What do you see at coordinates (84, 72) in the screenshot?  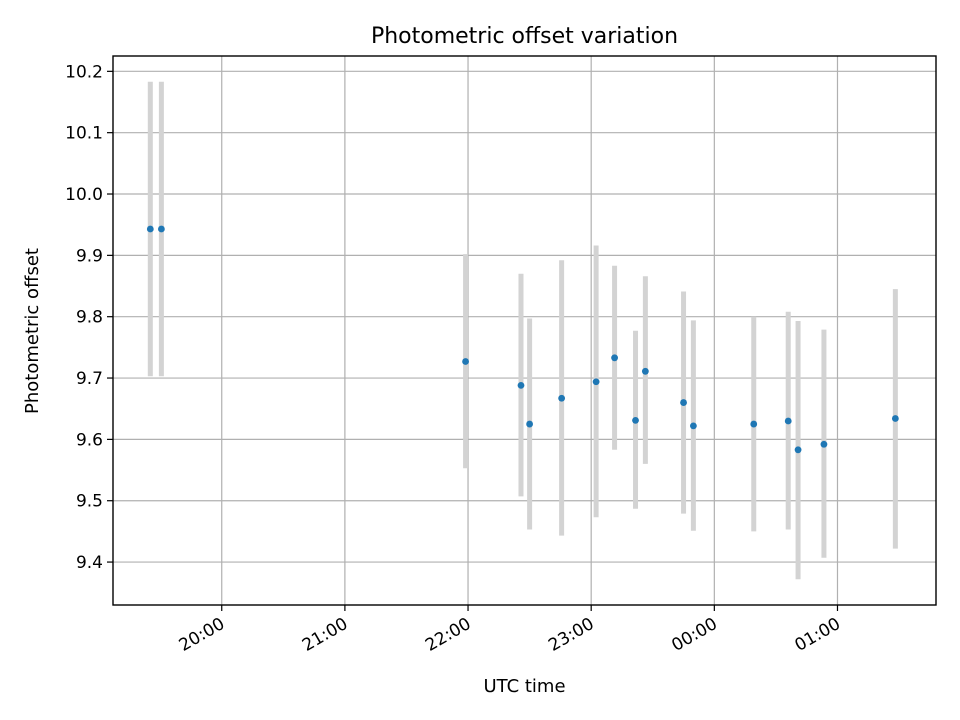 I see `y-tick-label: 10.2` at bounding box center [84, 72].